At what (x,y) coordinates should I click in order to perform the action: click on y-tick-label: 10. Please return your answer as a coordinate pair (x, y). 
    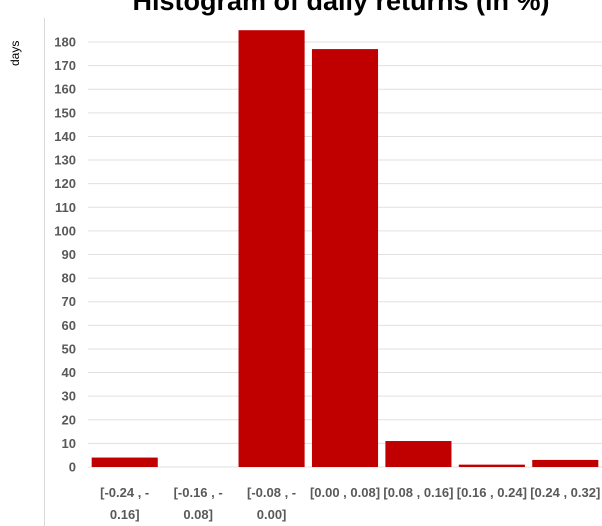
    Looking at the image, I should click on (69, 443).